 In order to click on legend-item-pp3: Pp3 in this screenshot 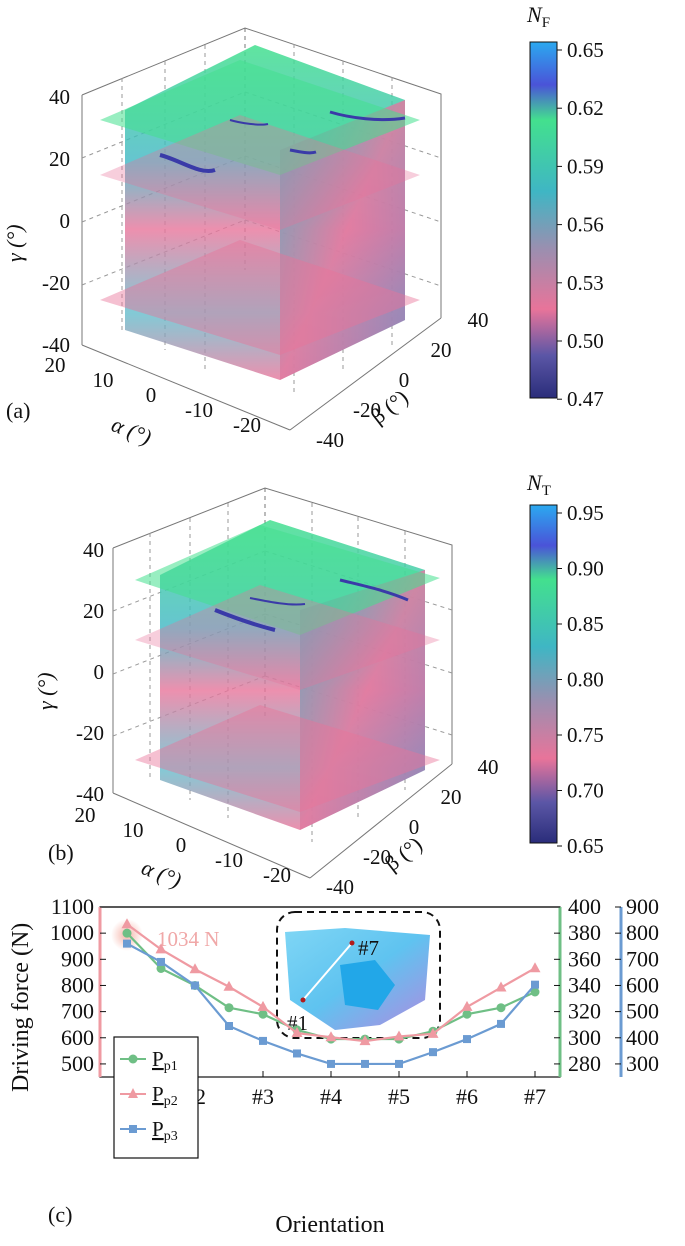, I will do `click(149, 1130)`.